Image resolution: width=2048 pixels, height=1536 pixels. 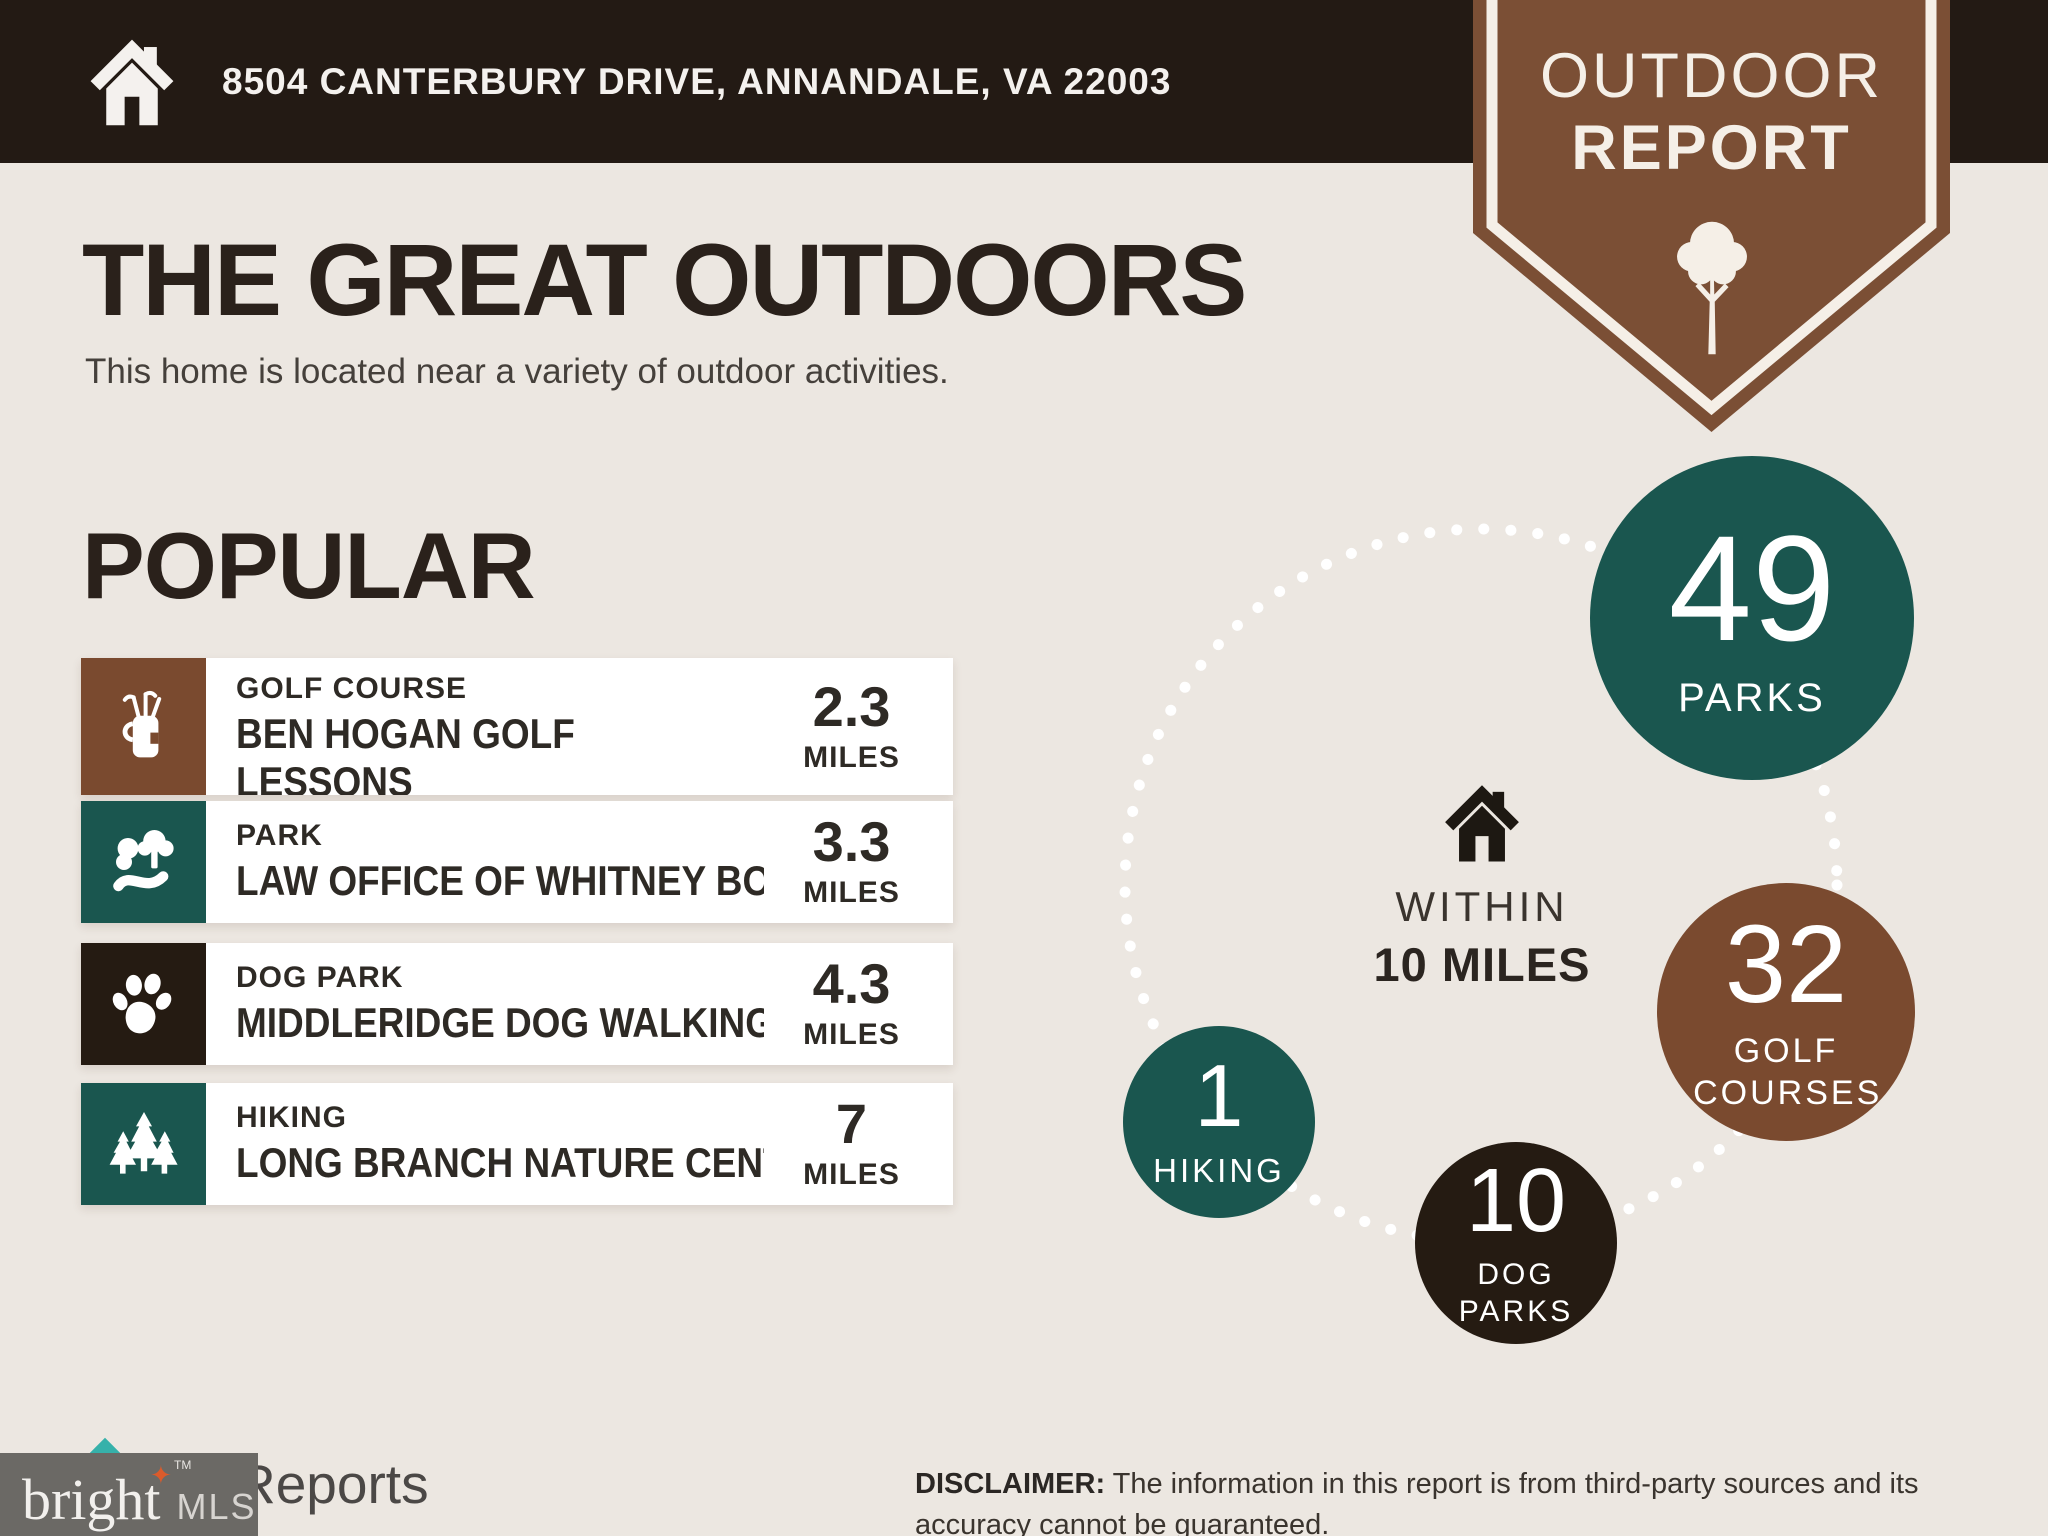 I want to click on item-distance: 4.3 MILES, so click(x=851, y=1002).